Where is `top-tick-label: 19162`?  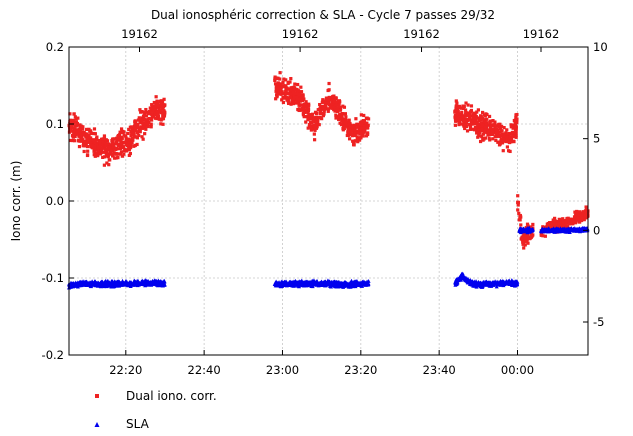
top-tick-label: 19162 is located at coordinates (300, 34).